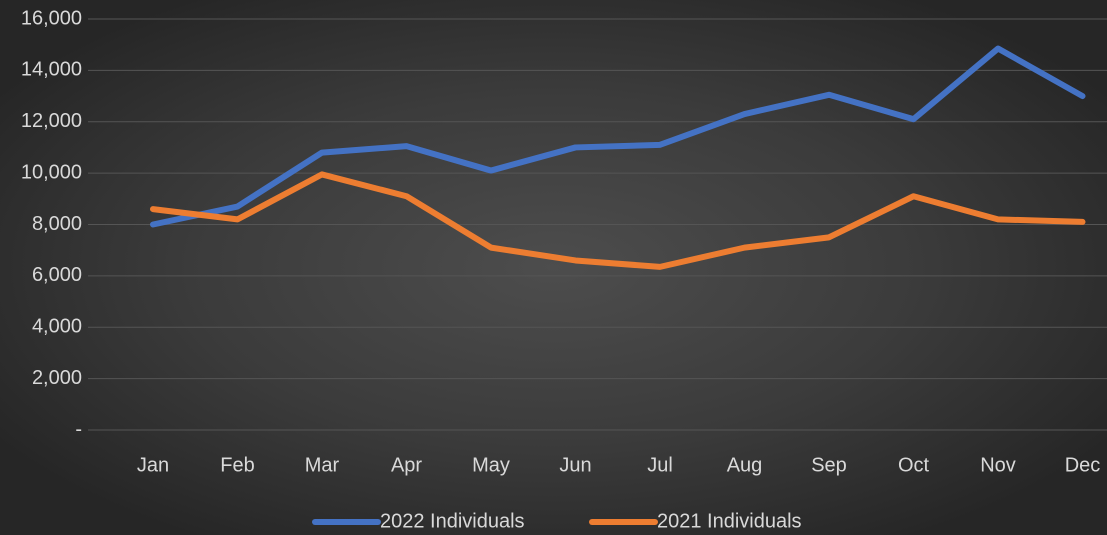 This screenshot has height=535, width=1107. I want to click on legend-label: 2022 Individuals, so click(452, 521).